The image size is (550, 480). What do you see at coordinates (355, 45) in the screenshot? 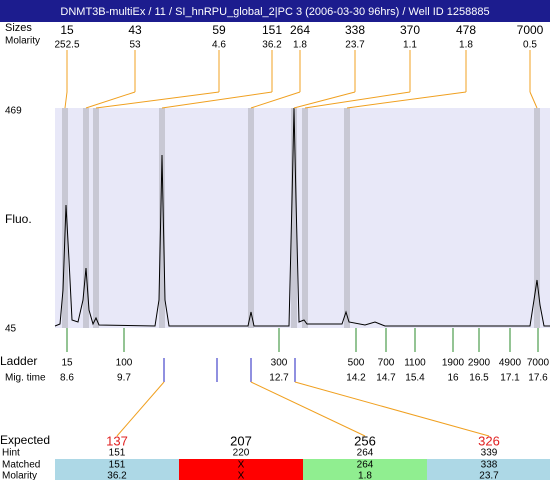
I see `peak-molarity: 23.7` at bounding box center [355, 45].